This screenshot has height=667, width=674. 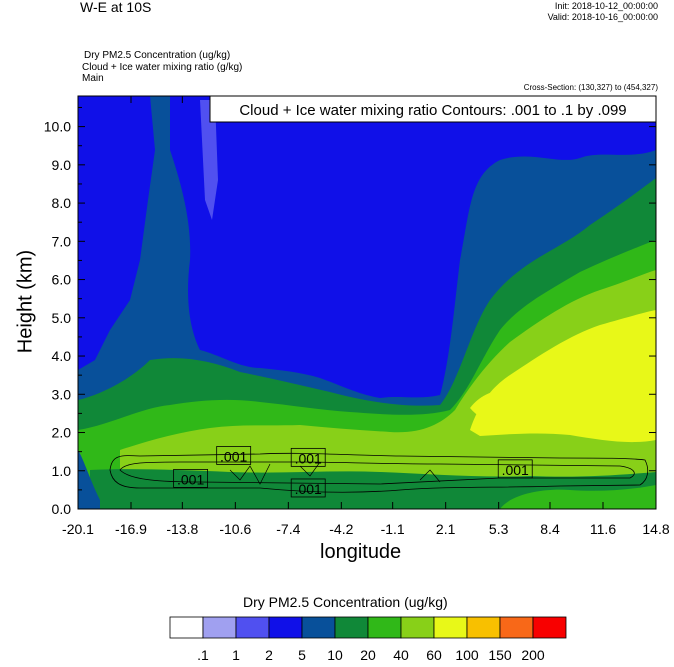 I want to click on init-time: Init: 2018-10-12_00:00:00, so click(x=606, y=6).